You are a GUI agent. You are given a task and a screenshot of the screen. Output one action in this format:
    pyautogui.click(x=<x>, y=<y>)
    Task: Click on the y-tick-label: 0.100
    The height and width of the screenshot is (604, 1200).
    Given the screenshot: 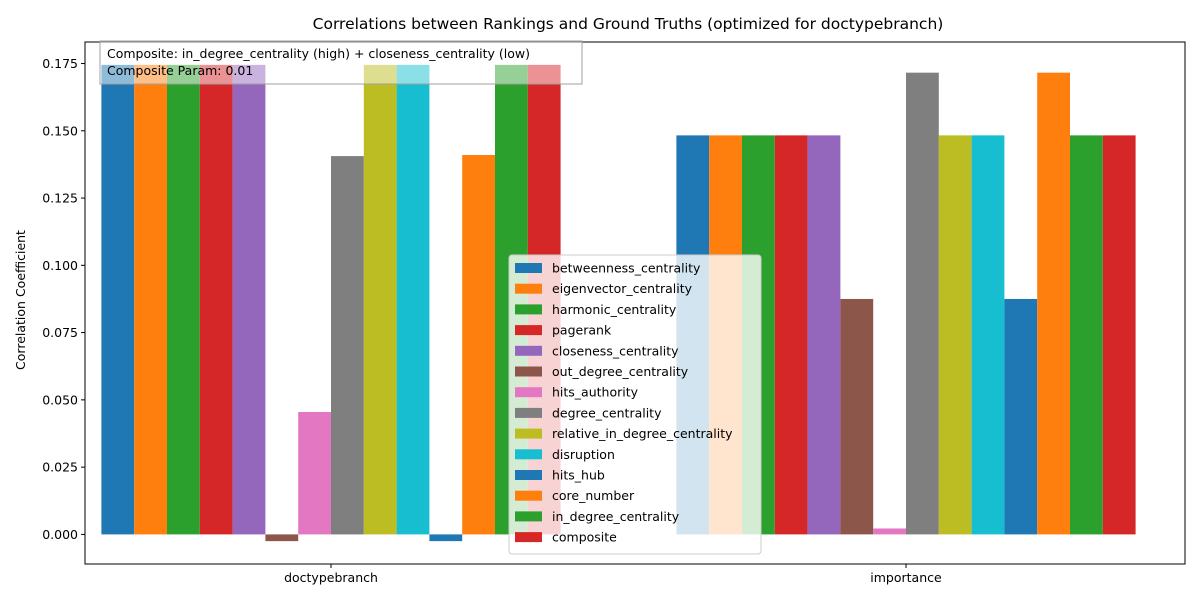 What is the action you would take?
    pyautogui.click(x=60, y=265)
    